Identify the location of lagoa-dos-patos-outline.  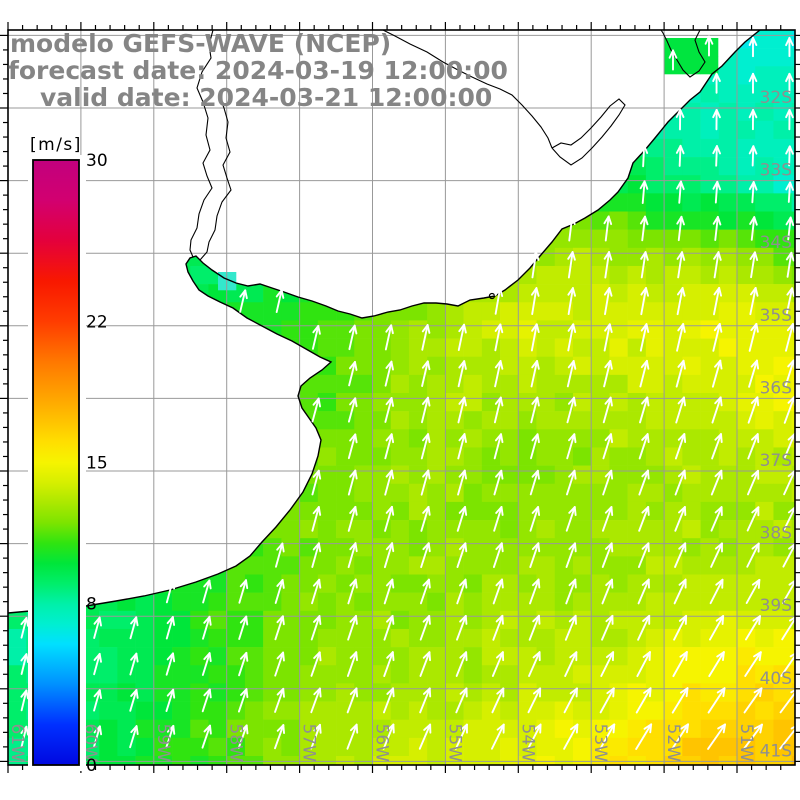
(683, 54).